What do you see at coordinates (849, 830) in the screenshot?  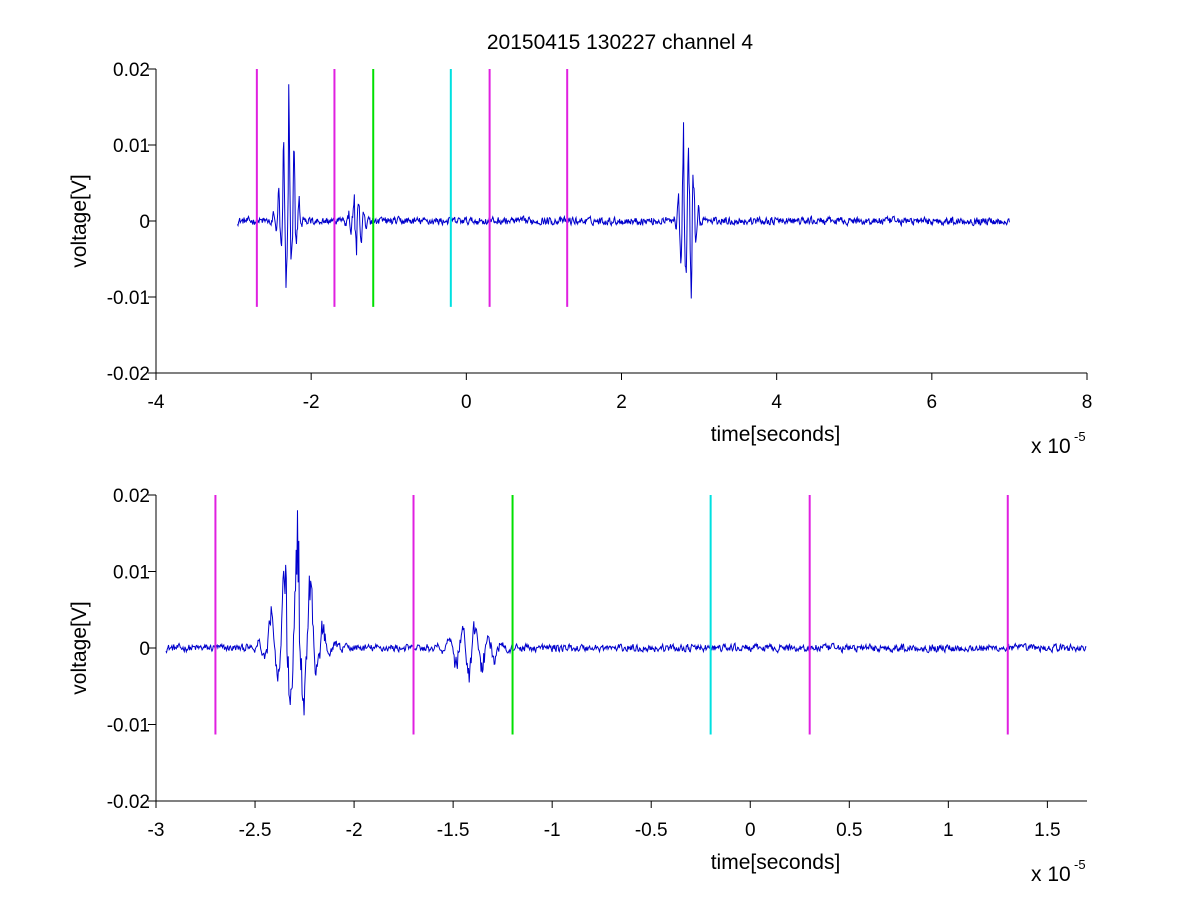 I see `x-tick-label: 0.5` at bounding box center [849, 830].